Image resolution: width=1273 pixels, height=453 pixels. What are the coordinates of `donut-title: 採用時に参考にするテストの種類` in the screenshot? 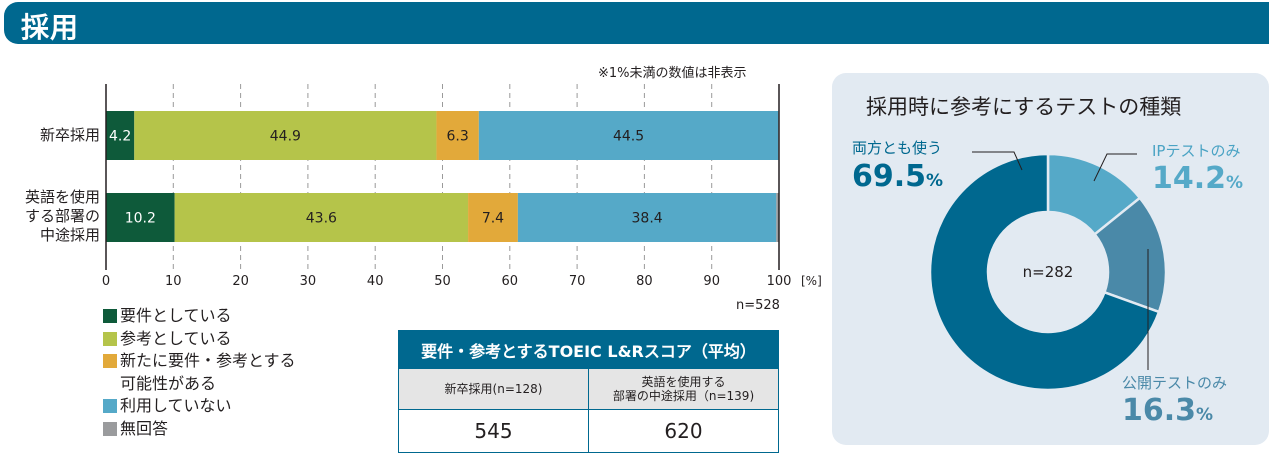 It's located at (1024, 107).